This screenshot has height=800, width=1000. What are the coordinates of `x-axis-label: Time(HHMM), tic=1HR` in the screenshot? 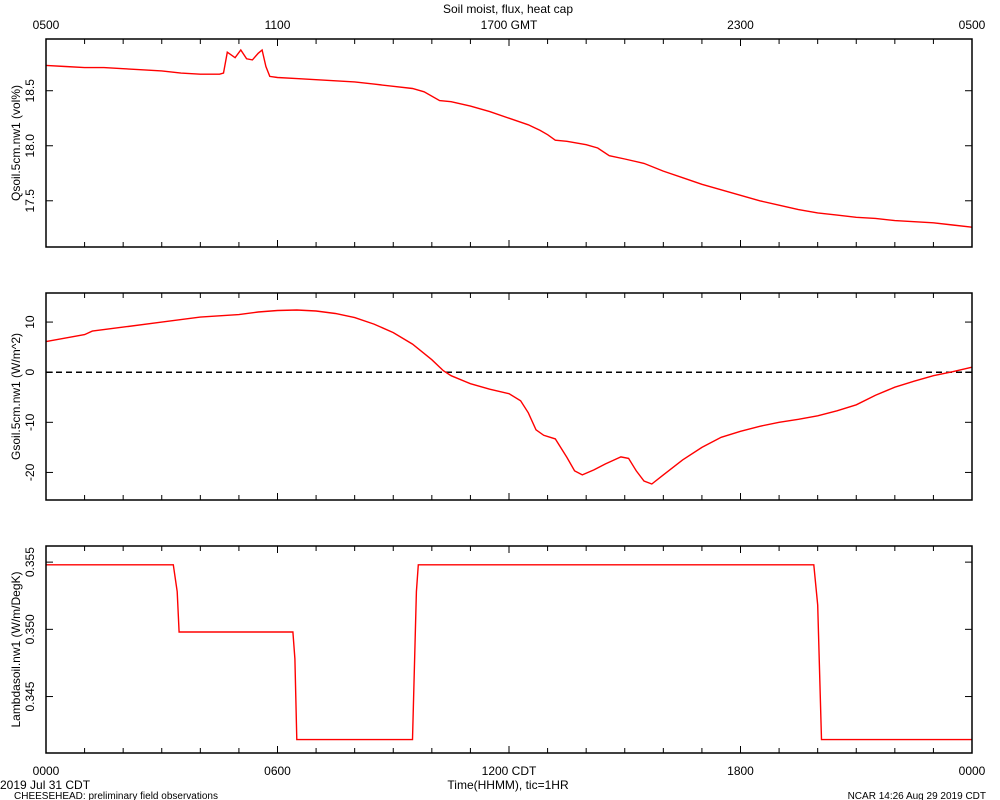 It's located at (508, 785).